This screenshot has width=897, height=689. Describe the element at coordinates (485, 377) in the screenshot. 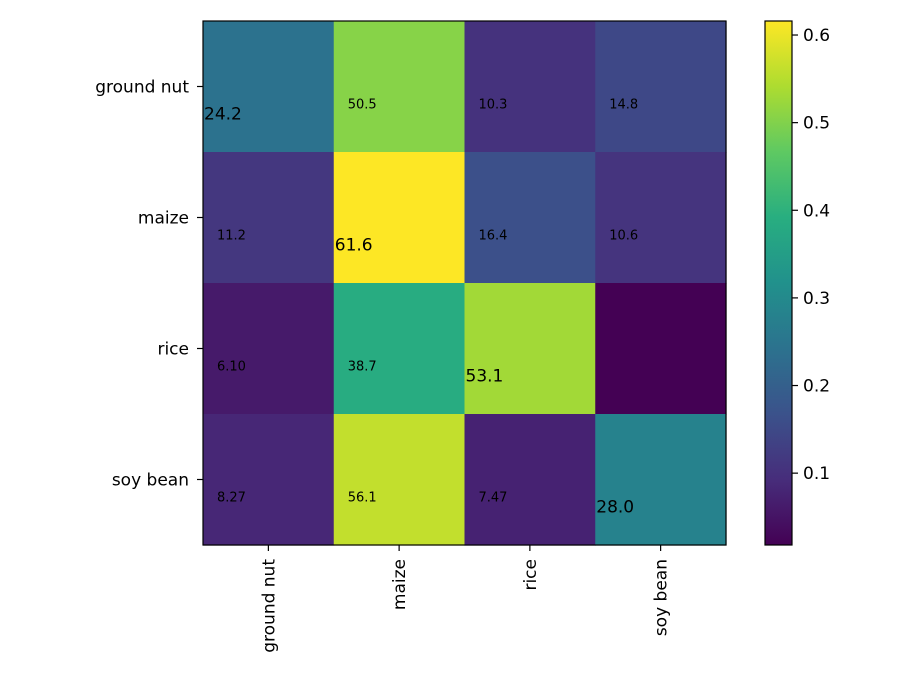

I see `cell-value-label: 53.1` at that location.